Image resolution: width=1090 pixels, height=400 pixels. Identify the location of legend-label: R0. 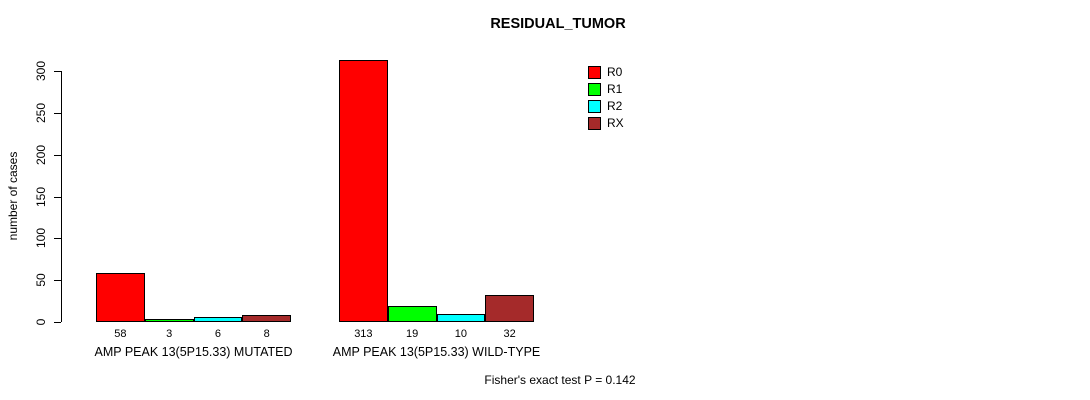
(615, 72).